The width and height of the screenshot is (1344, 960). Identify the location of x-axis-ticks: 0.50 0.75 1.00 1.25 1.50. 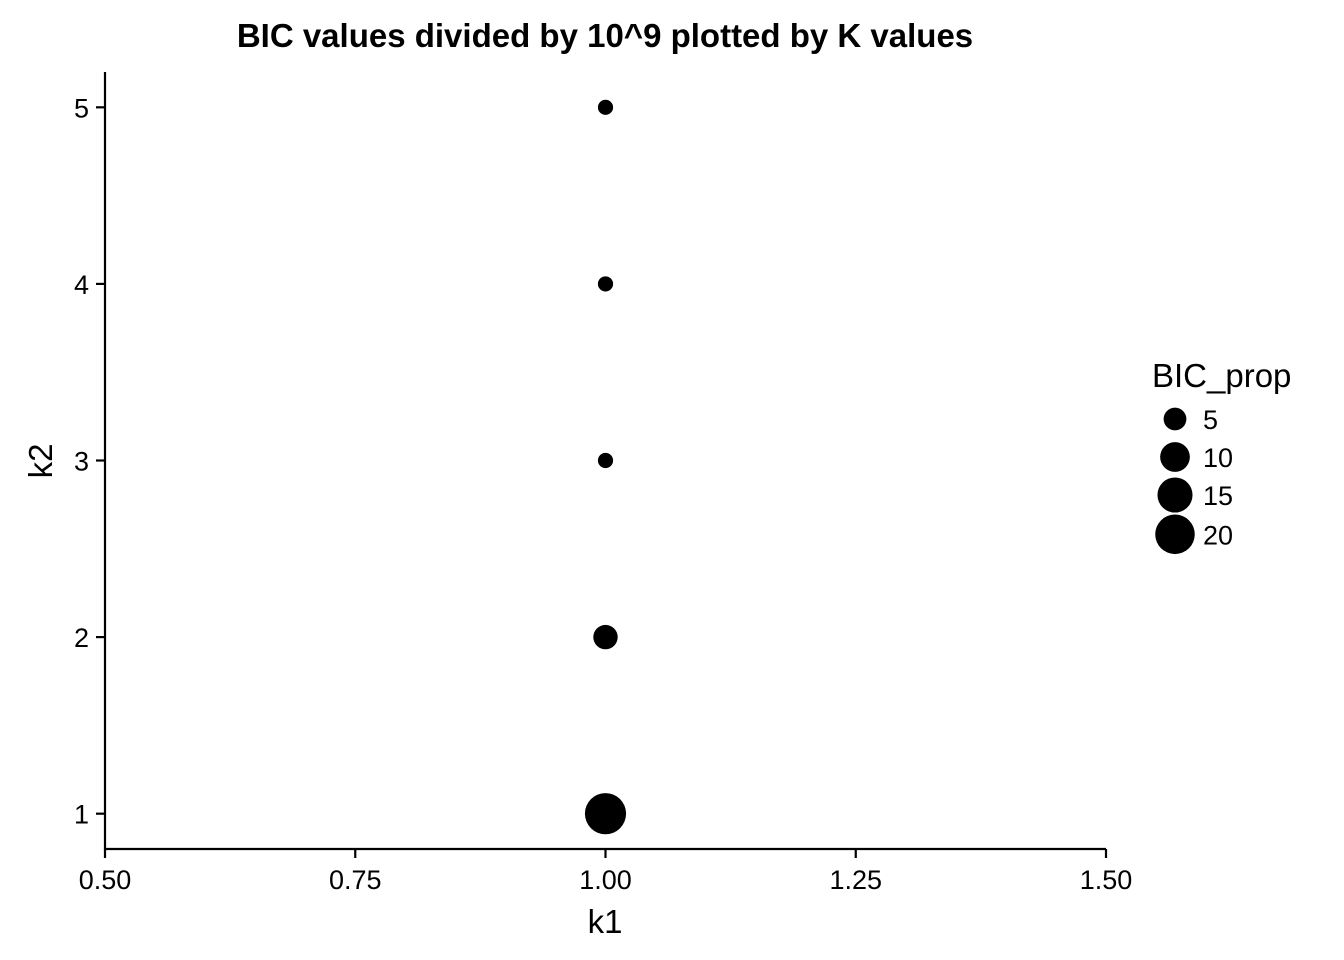
(606, 872).